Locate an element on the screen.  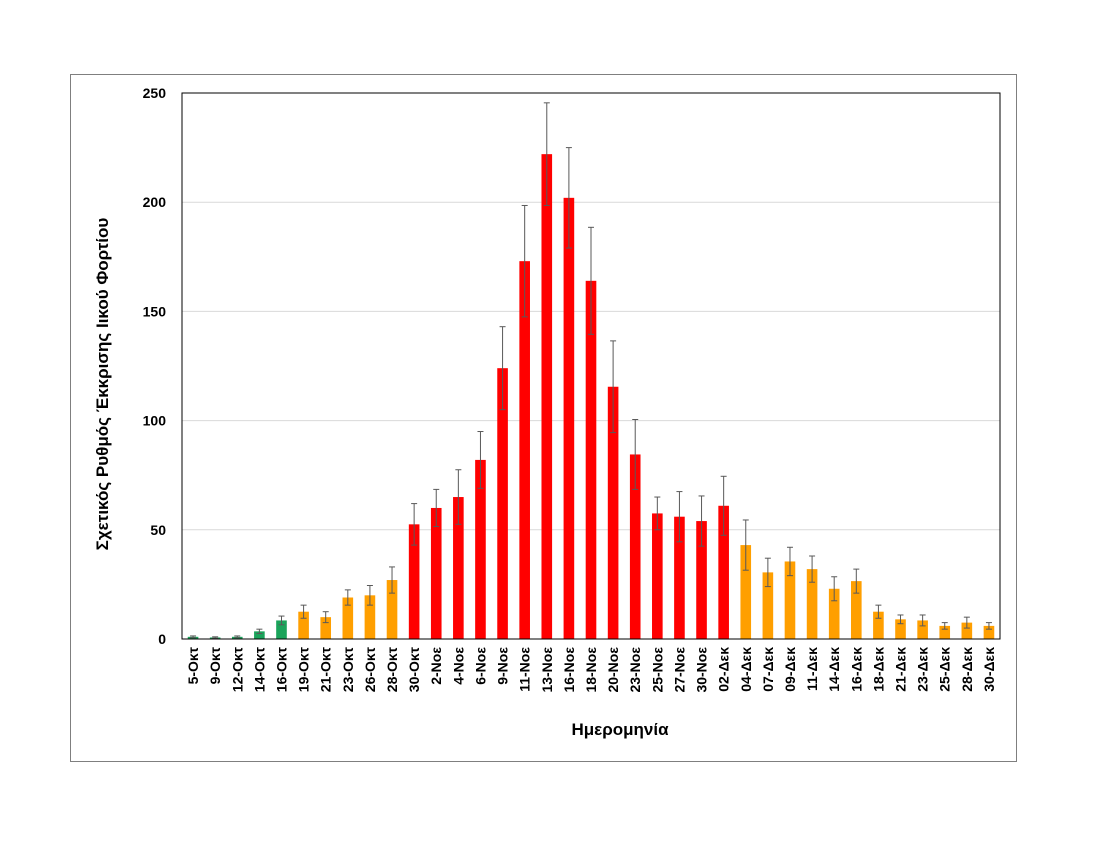
y-tick-label: 150 is located at coordinates (155, 311).